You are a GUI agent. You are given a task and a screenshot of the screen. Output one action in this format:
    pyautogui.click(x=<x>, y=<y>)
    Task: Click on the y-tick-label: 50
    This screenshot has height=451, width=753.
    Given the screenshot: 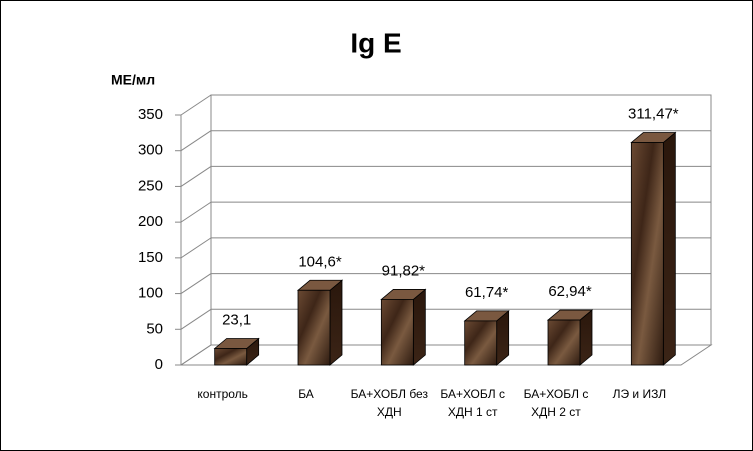 What is the action you would take?
    pyautogui.click(x=154, y=328)
    